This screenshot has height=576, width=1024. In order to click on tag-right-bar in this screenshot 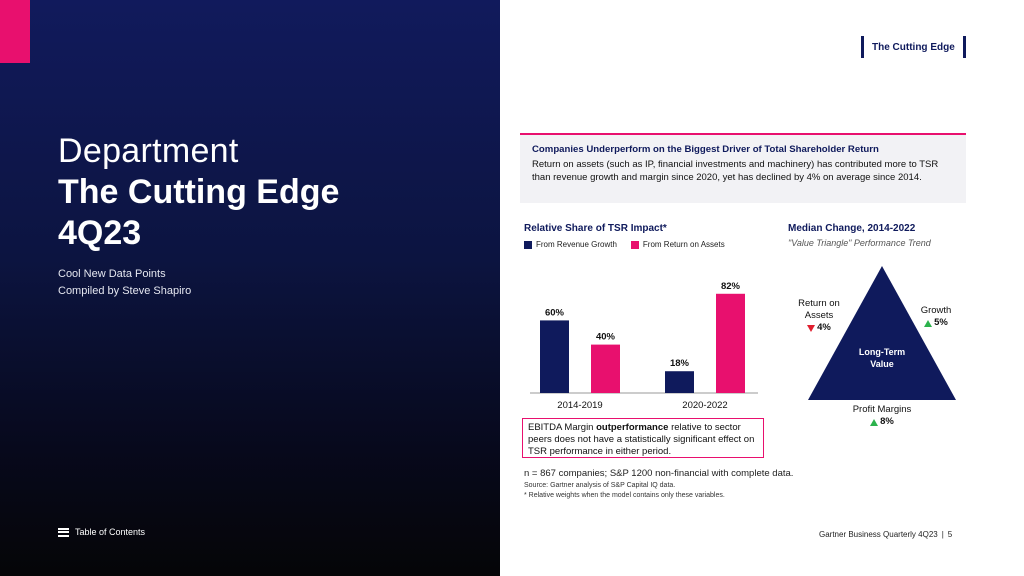, I will do `click(964, 47)`.